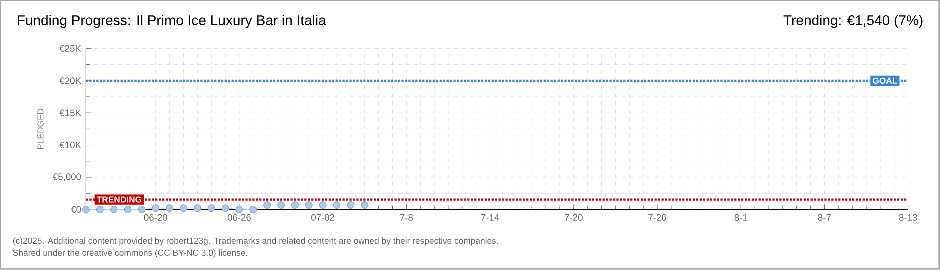 The image size is (940, 270). What do you see at coordinates (156, 218) in the screenshot?
I see `x-tick-label: 06-20` at bounding box center [156, 218].